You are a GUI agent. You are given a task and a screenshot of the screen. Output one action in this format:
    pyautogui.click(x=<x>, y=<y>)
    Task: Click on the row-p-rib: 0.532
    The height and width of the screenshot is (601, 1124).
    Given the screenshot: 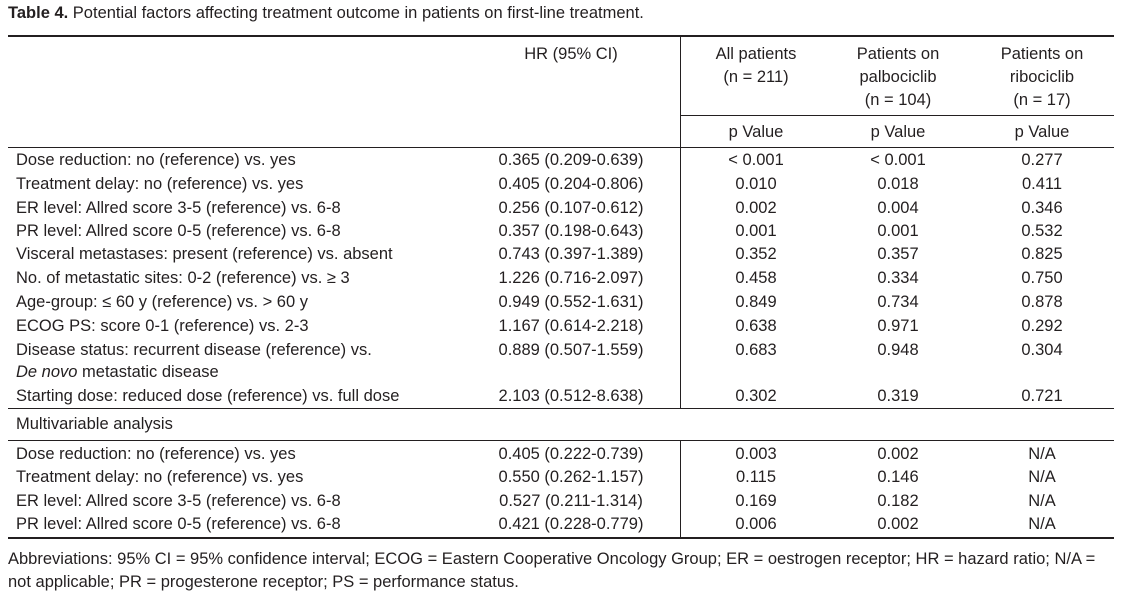 What is the action you would take?
    pyautogui.click(x=1042, y=231)
    